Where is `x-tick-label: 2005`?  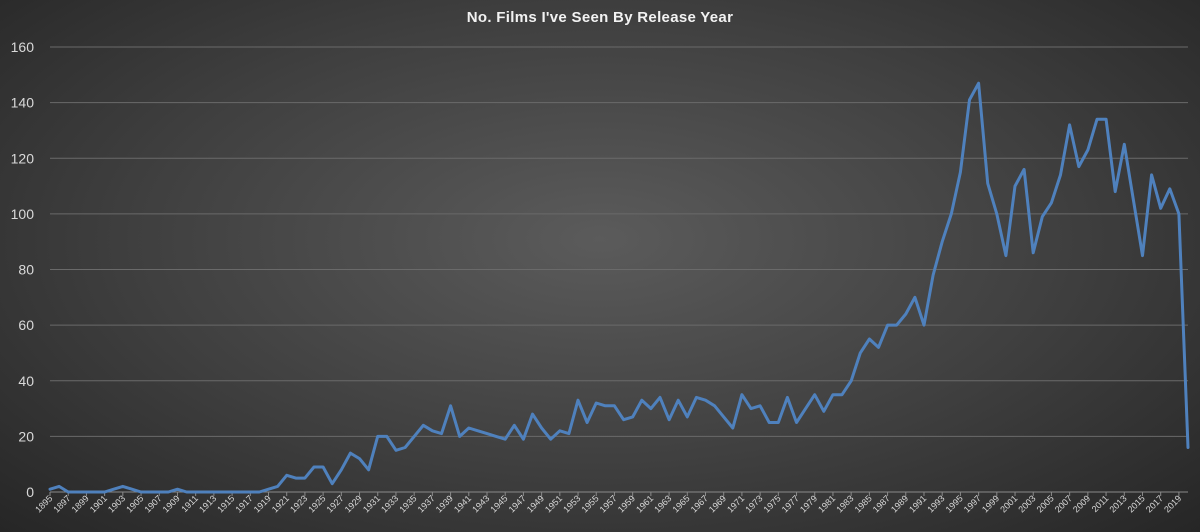
x-tick-label: 2005 is located at coordinates (1045, 503).